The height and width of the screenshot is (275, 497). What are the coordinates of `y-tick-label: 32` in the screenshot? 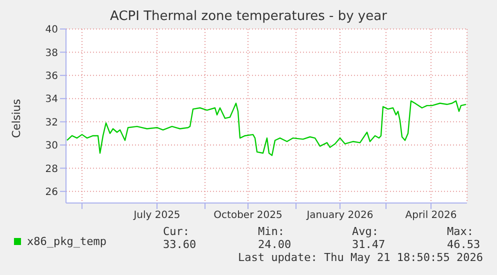 It's located at (51, 122).